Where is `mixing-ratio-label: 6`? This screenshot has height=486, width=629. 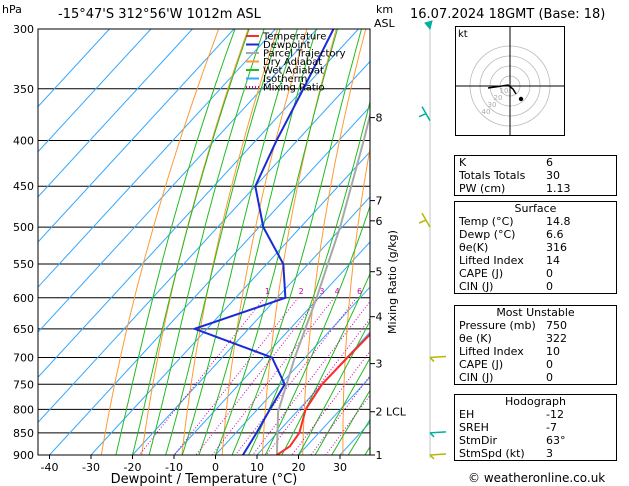 mixing-ratio-label: 6 is located at coordinates (359, 291).